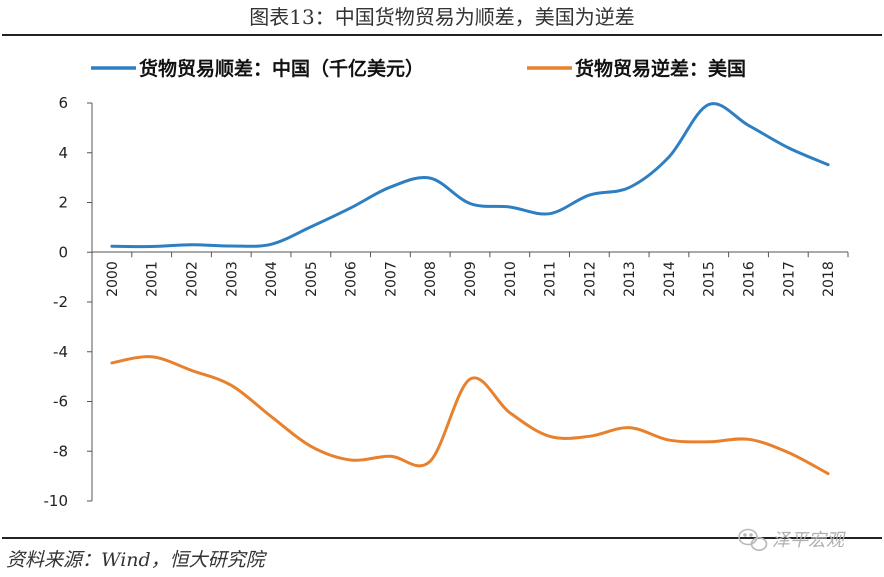 Image resolution: width=884 pixels, height=577 pixels. I want to click on y-tick-label: 2, so click(63, 203).